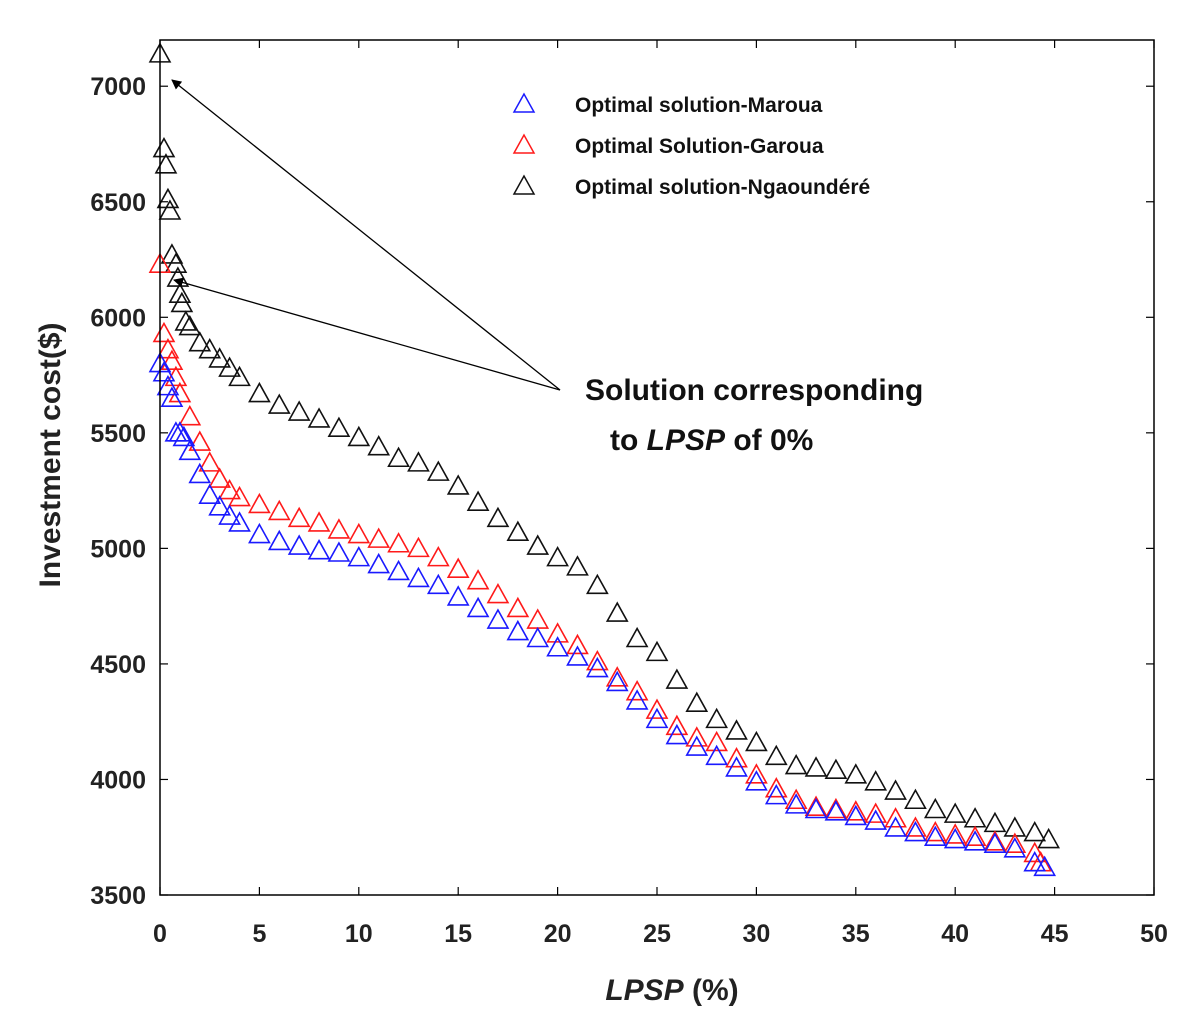 This screenshot has width=1183, height=1022. What do you see at coordinates (524, 184) in the screenshot?
I see `legend-marker-ngaoundere` at bounding box center [524, 184].